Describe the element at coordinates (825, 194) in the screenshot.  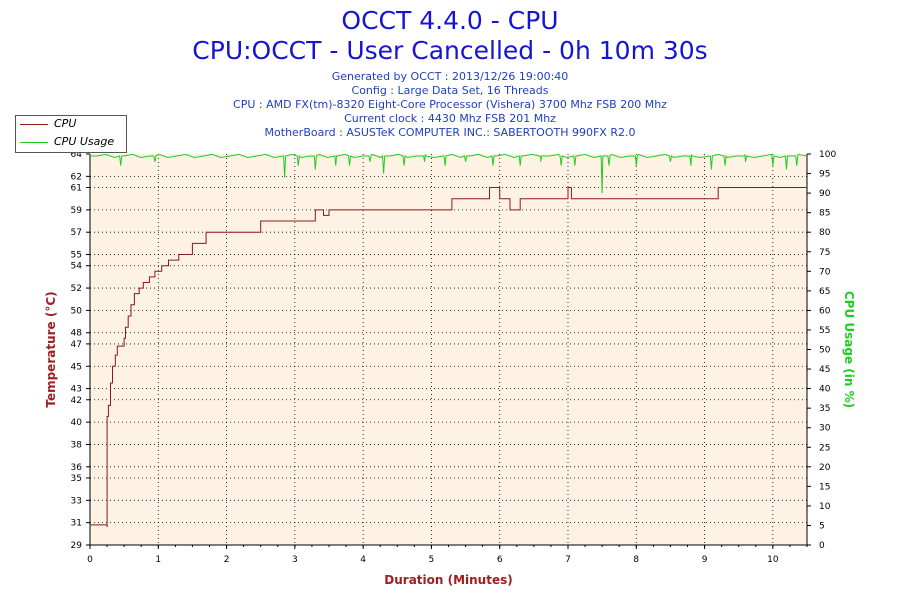
I see `y-right-tick-label: 90` at that location.